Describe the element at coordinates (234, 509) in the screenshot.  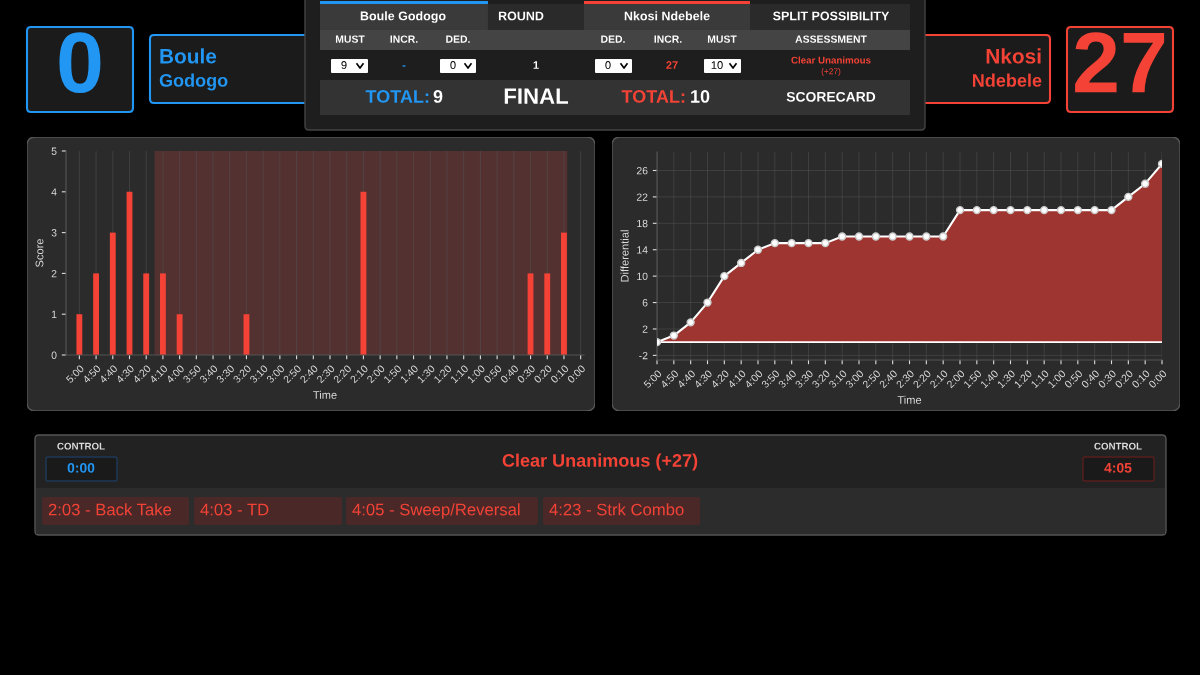
I see `text: 4:03 - TD` at that location.